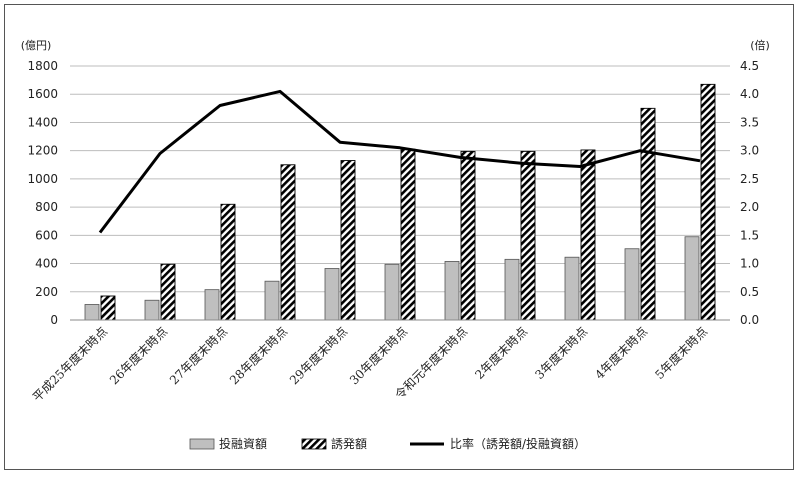 The width and height of the screenshot is (800, 478). What do you see at coordinates (749, 235) in the screenshot?
I see `y-right-tick-label: 1.5` at bounding box center [749, 235].